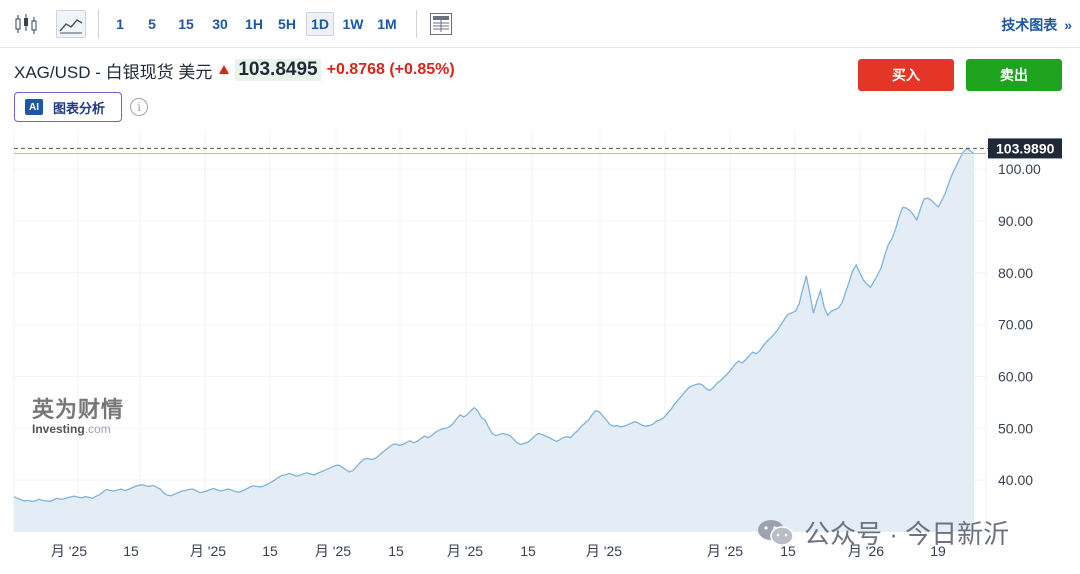 The image size is (1080, 574). Describe the element at coordinates (540, 24) in the screenshot. I see `chart-toolbar: 1 5 15 30 1H 5H 1D 1W 1M 技术图表 »` at that location.